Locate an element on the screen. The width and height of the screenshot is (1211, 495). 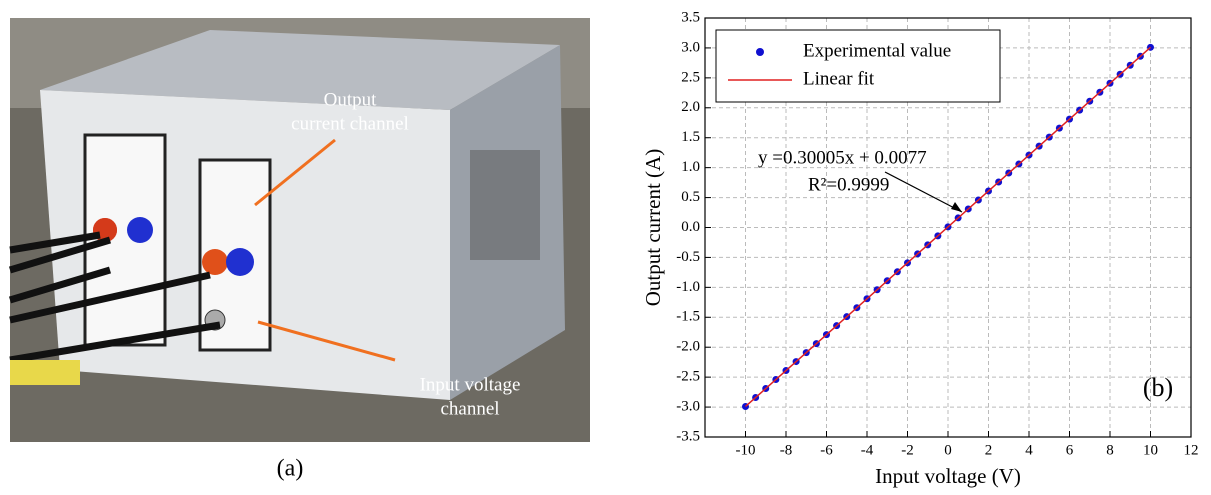
y-tick-label: -3.0 is located at coordinates (688, 407).